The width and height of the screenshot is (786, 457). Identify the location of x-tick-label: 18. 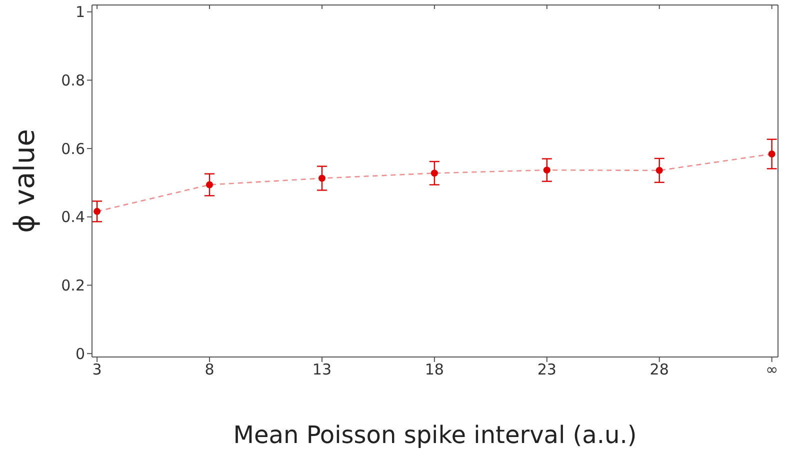
(434, 369).